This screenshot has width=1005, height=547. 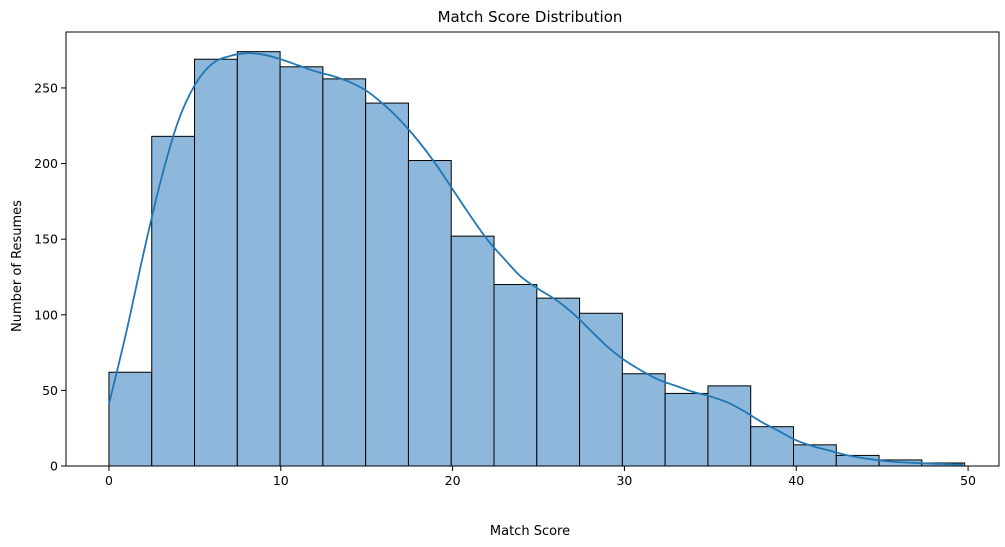 I want to click on x-tick-label: 40, so click(x=796, y=480).